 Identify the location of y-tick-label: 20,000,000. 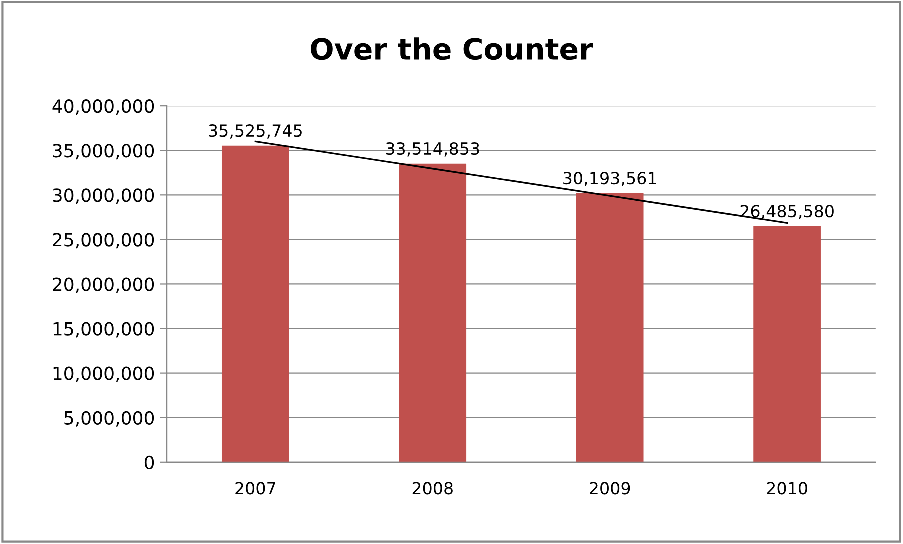
(103, 286).